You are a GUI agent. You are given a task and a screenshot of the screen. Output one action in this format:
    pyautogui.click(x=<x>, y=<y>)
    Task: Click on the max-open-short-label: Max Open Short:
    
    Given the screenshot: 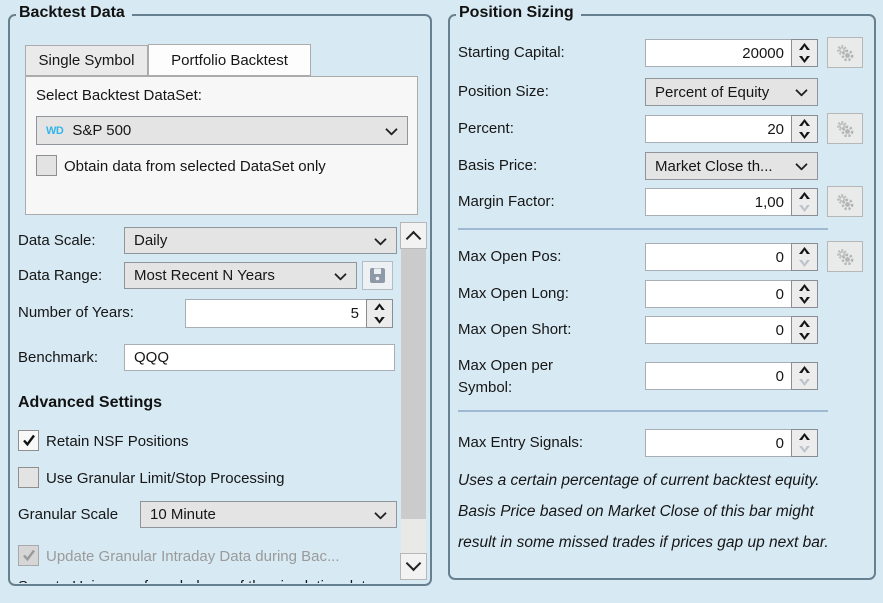 What is the action you would take?
    pyautogui.click(x=515, y=329)
    